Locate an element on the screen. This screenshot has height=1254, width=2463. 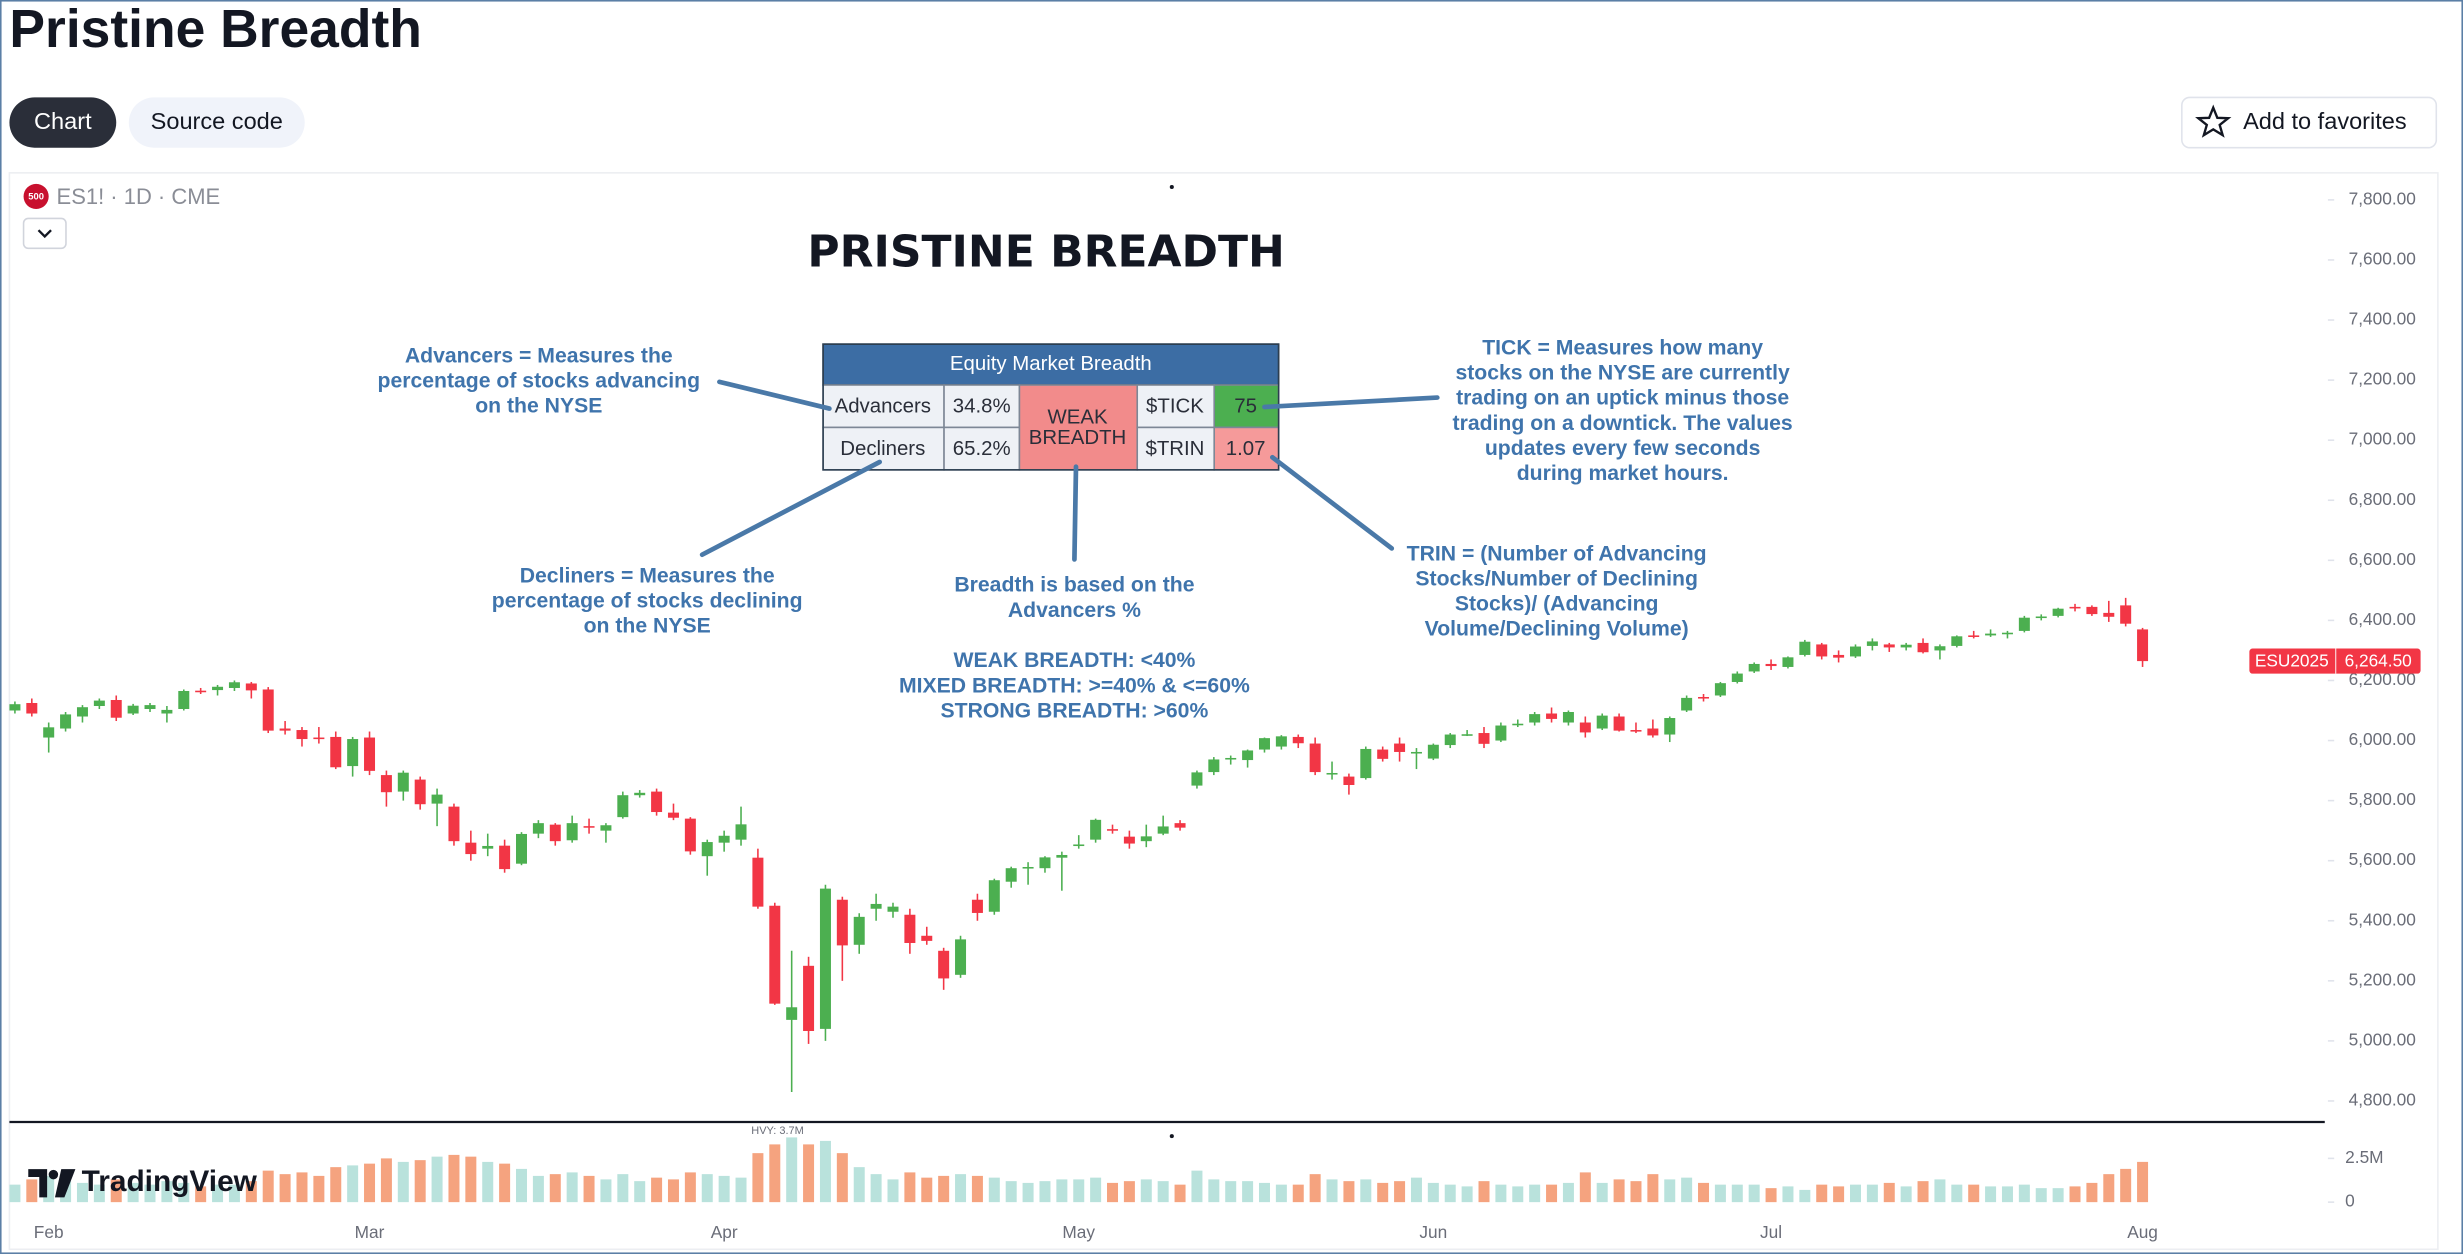
breadth-rule: STRONG BREADTH: >60% is located at coordinates (1075, 710).